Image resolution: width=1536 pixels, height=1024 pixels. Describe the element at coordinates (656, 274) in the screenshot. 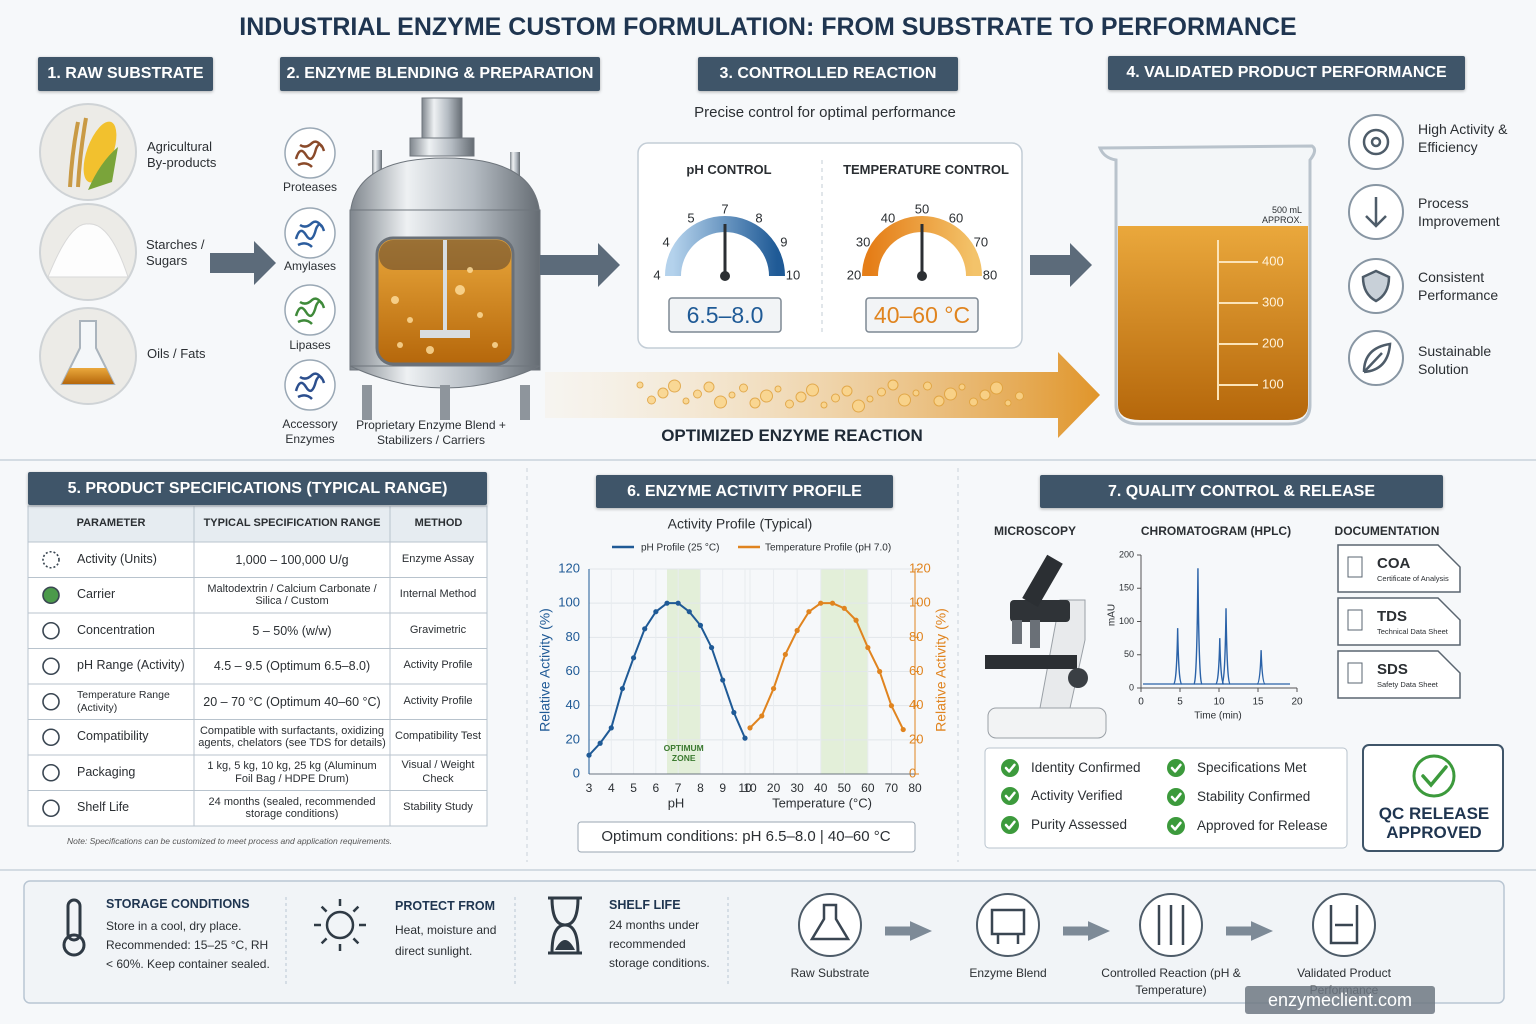

I see `dial-tick-label: 4` at that location.